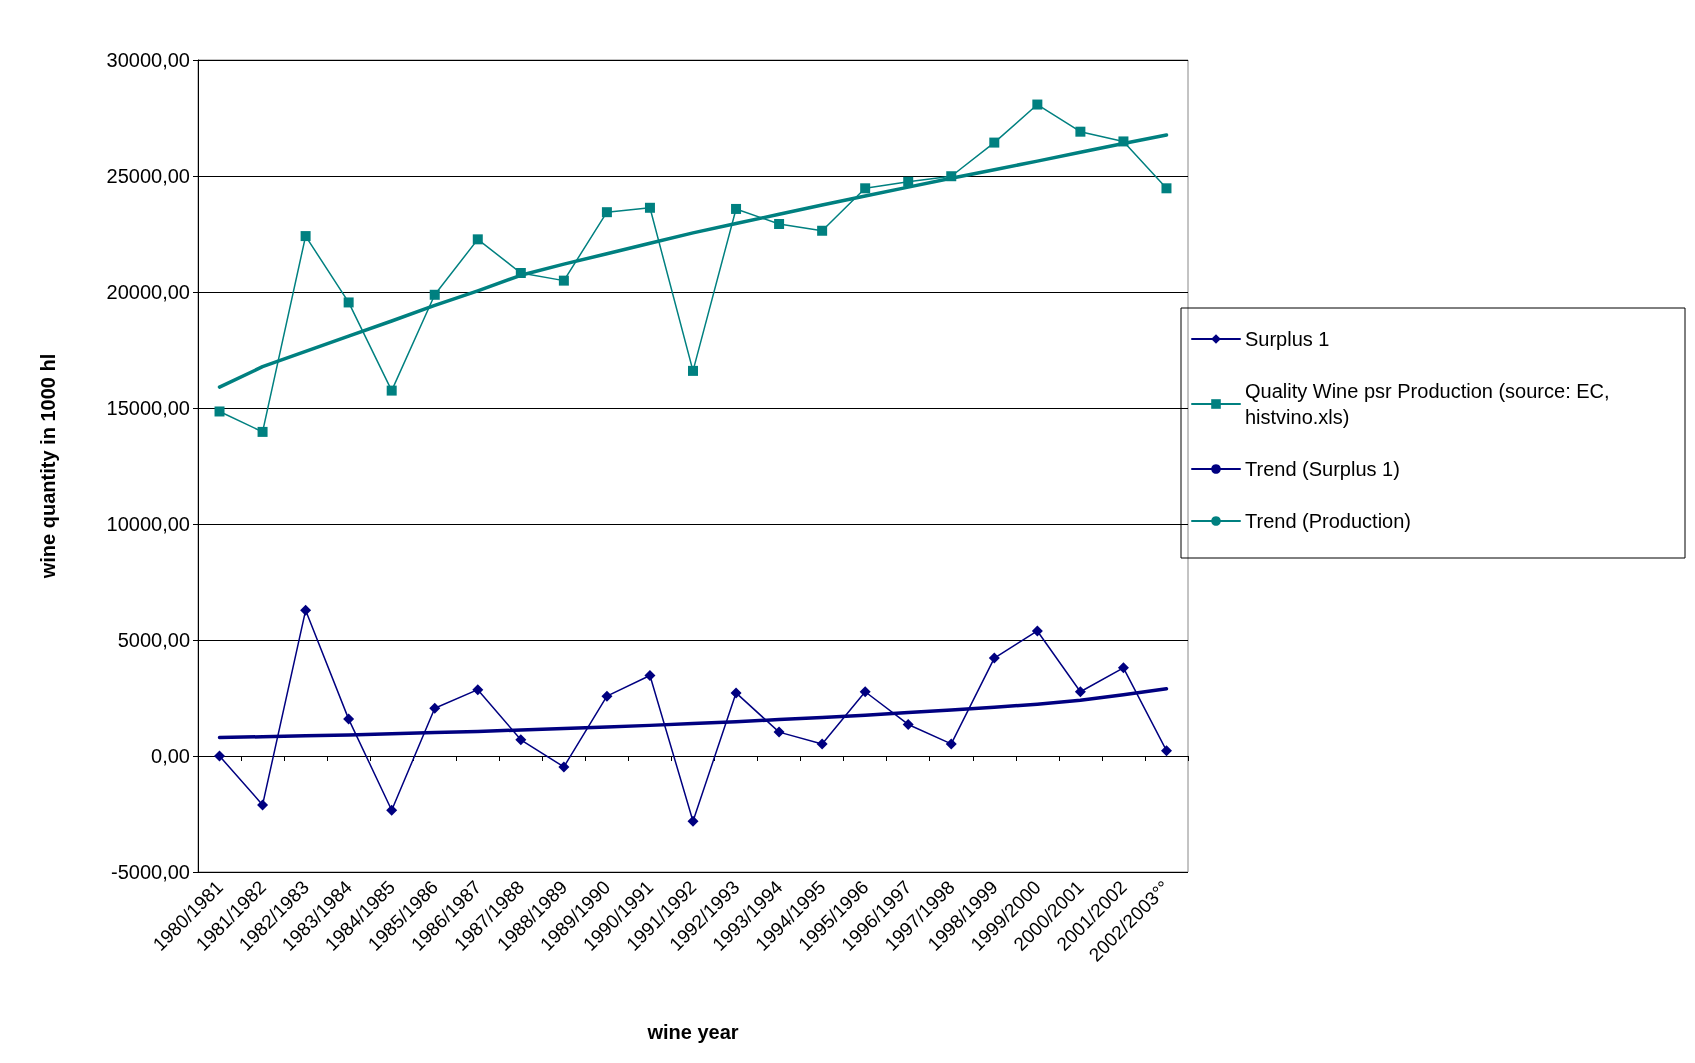 The image size is (1695, 1063). What do you see at coordinates (692, 1032) in the screenshot?
I see `x-axis-title: wine year` at bounding box center [692, 1032].